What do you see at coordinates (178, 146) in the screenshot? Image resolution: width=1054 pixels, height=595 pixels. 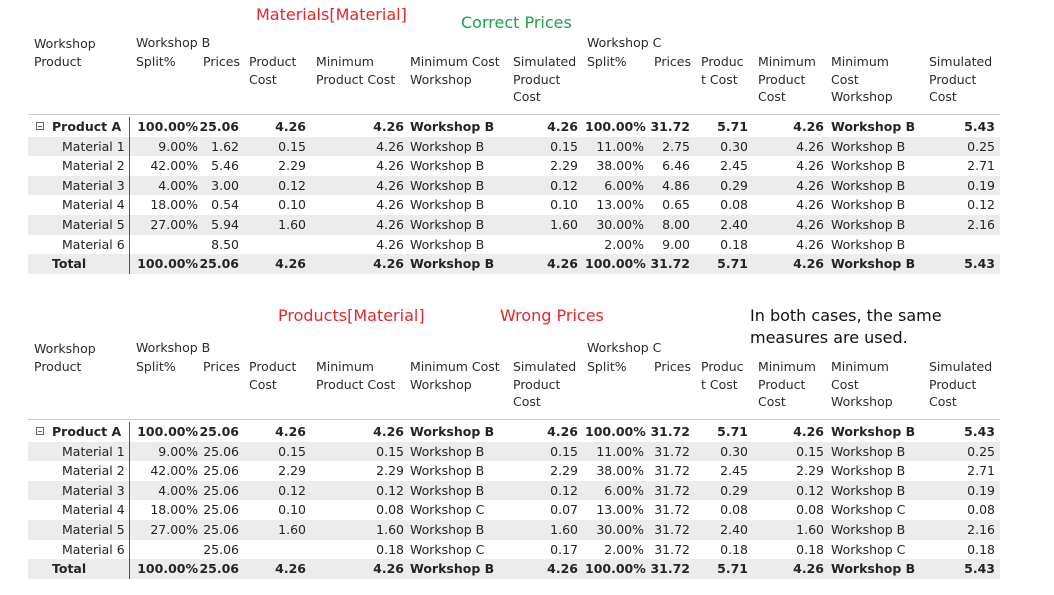 I see `split-b-cell: 9.00%` at bounding box center [178, 146].